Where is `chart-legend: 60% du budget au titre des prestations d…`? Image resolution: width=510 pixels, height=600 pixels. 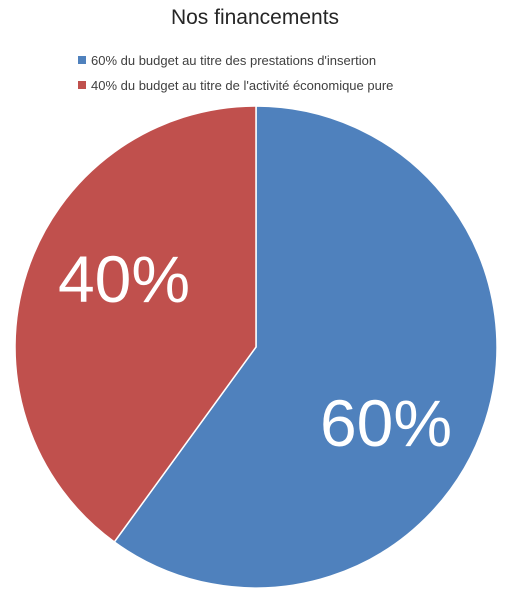
chart-legend: 60% du budget au titre des prestations d… is located at coordinates (235, 75).